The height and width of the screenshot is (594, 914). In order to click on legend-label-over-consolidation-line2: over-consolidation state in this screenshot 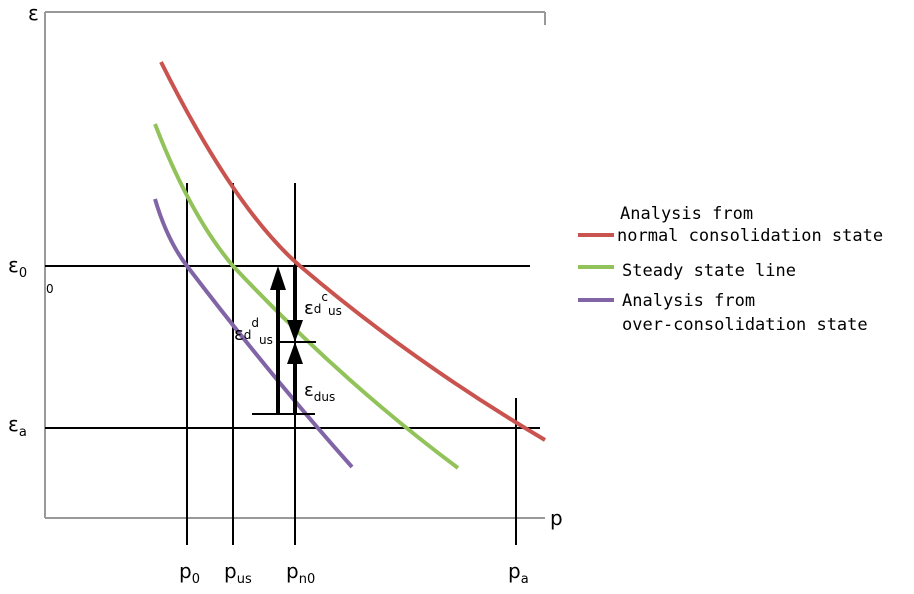, I will do `click(745, 325)`.